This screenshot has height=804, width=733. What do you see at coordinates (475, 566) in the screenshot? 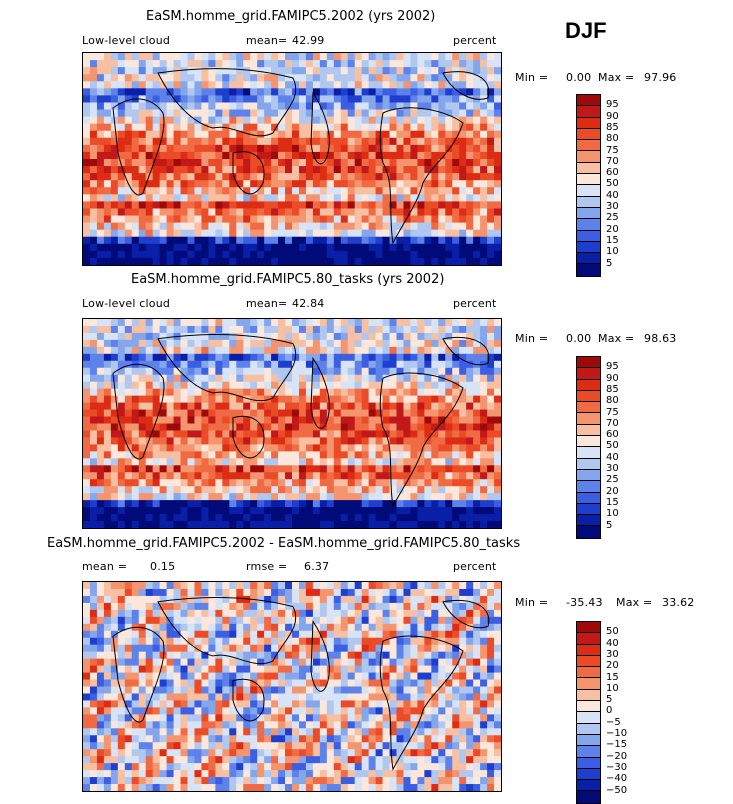
I see `panel3-units: percent` at bounding box center [475, 566].